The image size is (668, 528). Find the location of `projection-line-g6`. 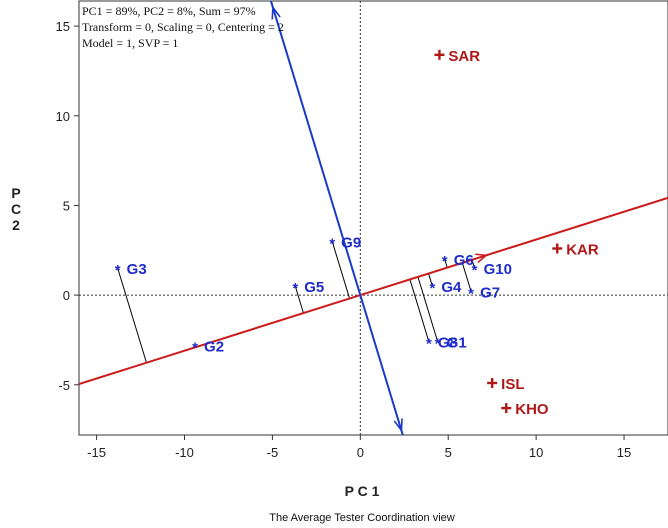

projection-line-g6 is located at coordinates (446, 263).